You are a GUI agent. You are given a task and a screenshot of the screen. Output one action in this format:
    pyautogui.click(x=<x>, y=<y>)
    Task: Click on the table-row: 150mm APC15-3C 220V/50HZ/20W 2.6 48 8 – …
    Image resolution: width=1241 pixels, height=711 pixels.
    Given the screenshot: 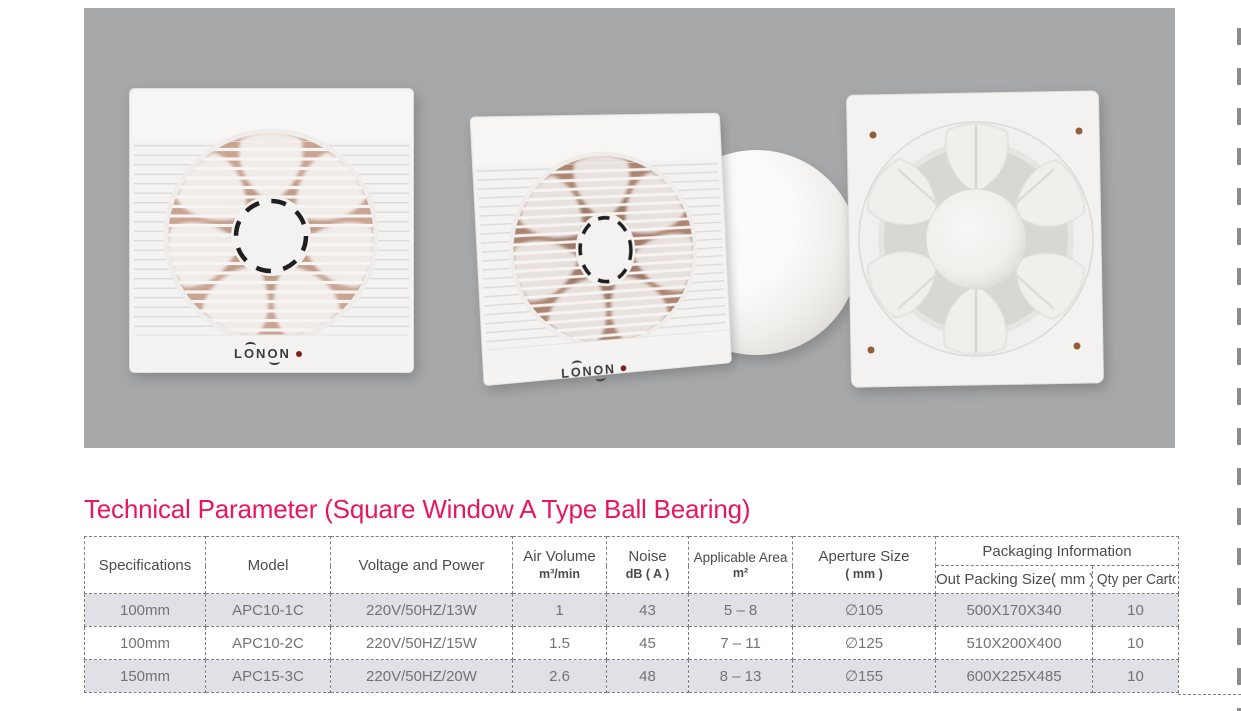 What is the action you would take?
    pyautogui.click(x=632, y=676)
    